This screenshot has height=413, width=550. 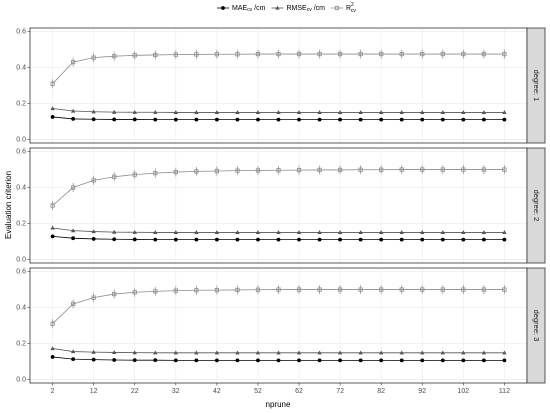 What do you see at coordinates (176, 391) in the screenshot?
I see `x-tick-label: 32` at bounding box center [176, 391].